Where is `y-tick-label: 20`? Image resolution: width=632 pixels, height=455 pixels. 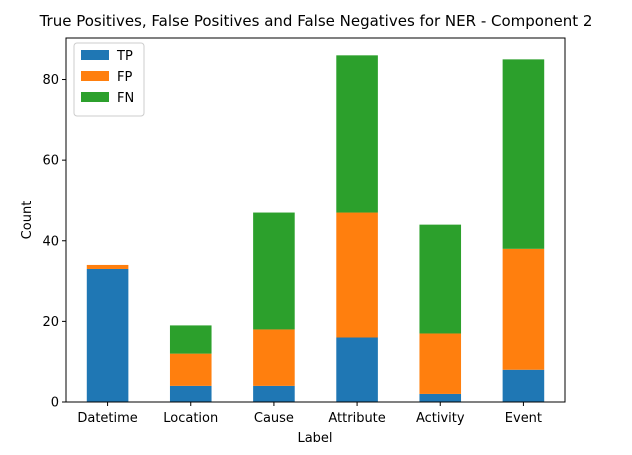 y-tick-label: 20 is located at coordinates (50, 322).